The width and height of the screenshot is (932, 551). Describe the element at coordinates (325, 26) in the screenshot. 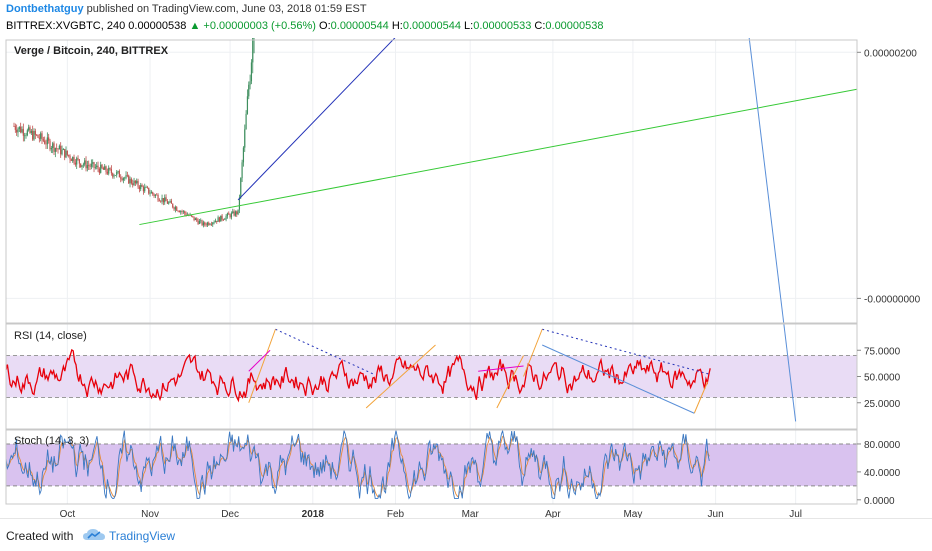

I see `open-label: O:` at that location.